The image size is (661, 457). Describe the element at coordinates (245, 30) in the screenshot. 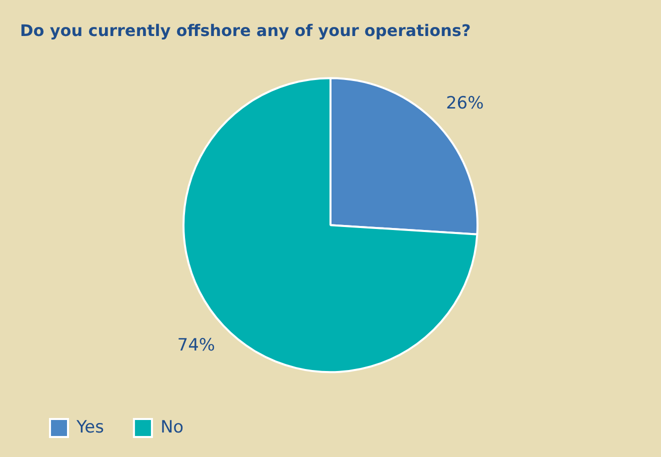

I see `chart-title: Do you currently offshore any of your operations?` at that location.